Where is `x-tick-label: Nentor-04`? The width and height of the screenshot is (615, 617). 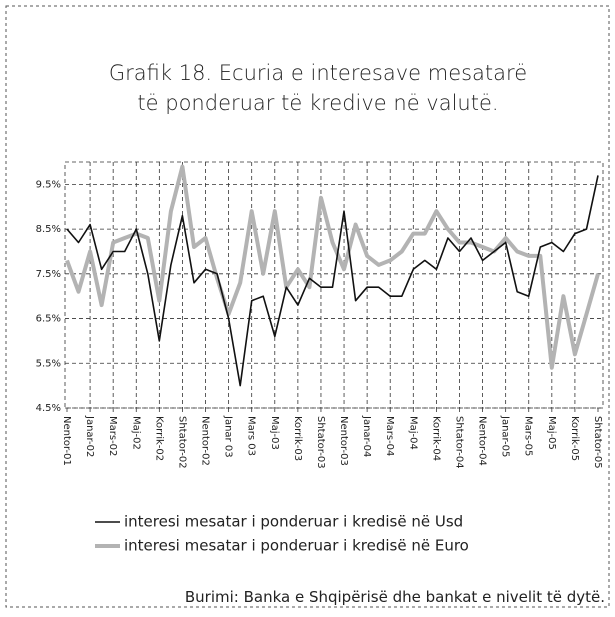
x-tick-label: Nentor-04 is located at coordinates (482, 441).